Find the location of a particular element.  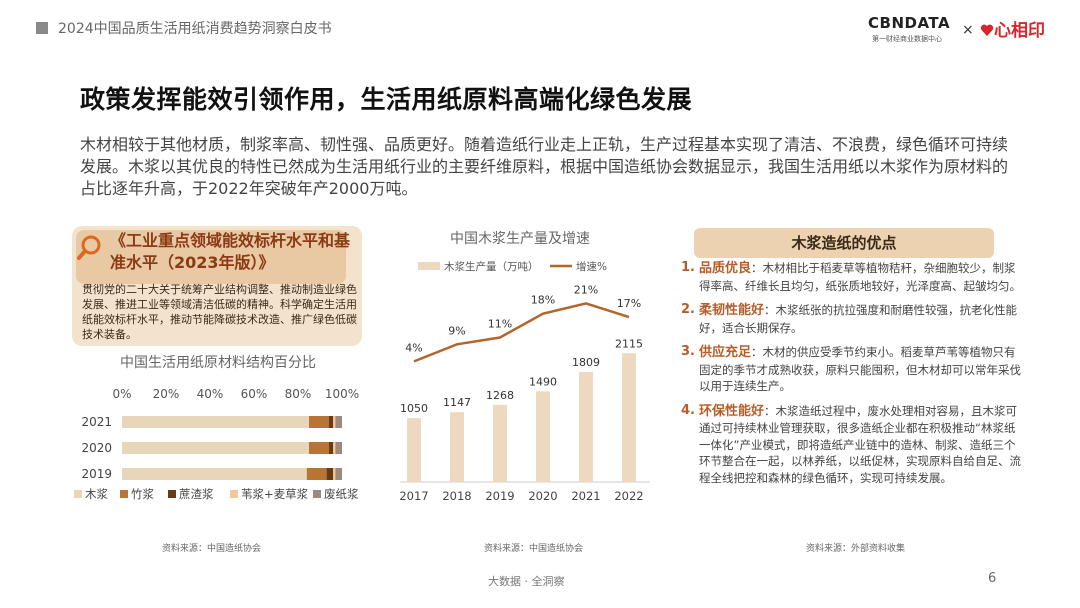

advantage-number: 1. is located at coordinates (688, 267).